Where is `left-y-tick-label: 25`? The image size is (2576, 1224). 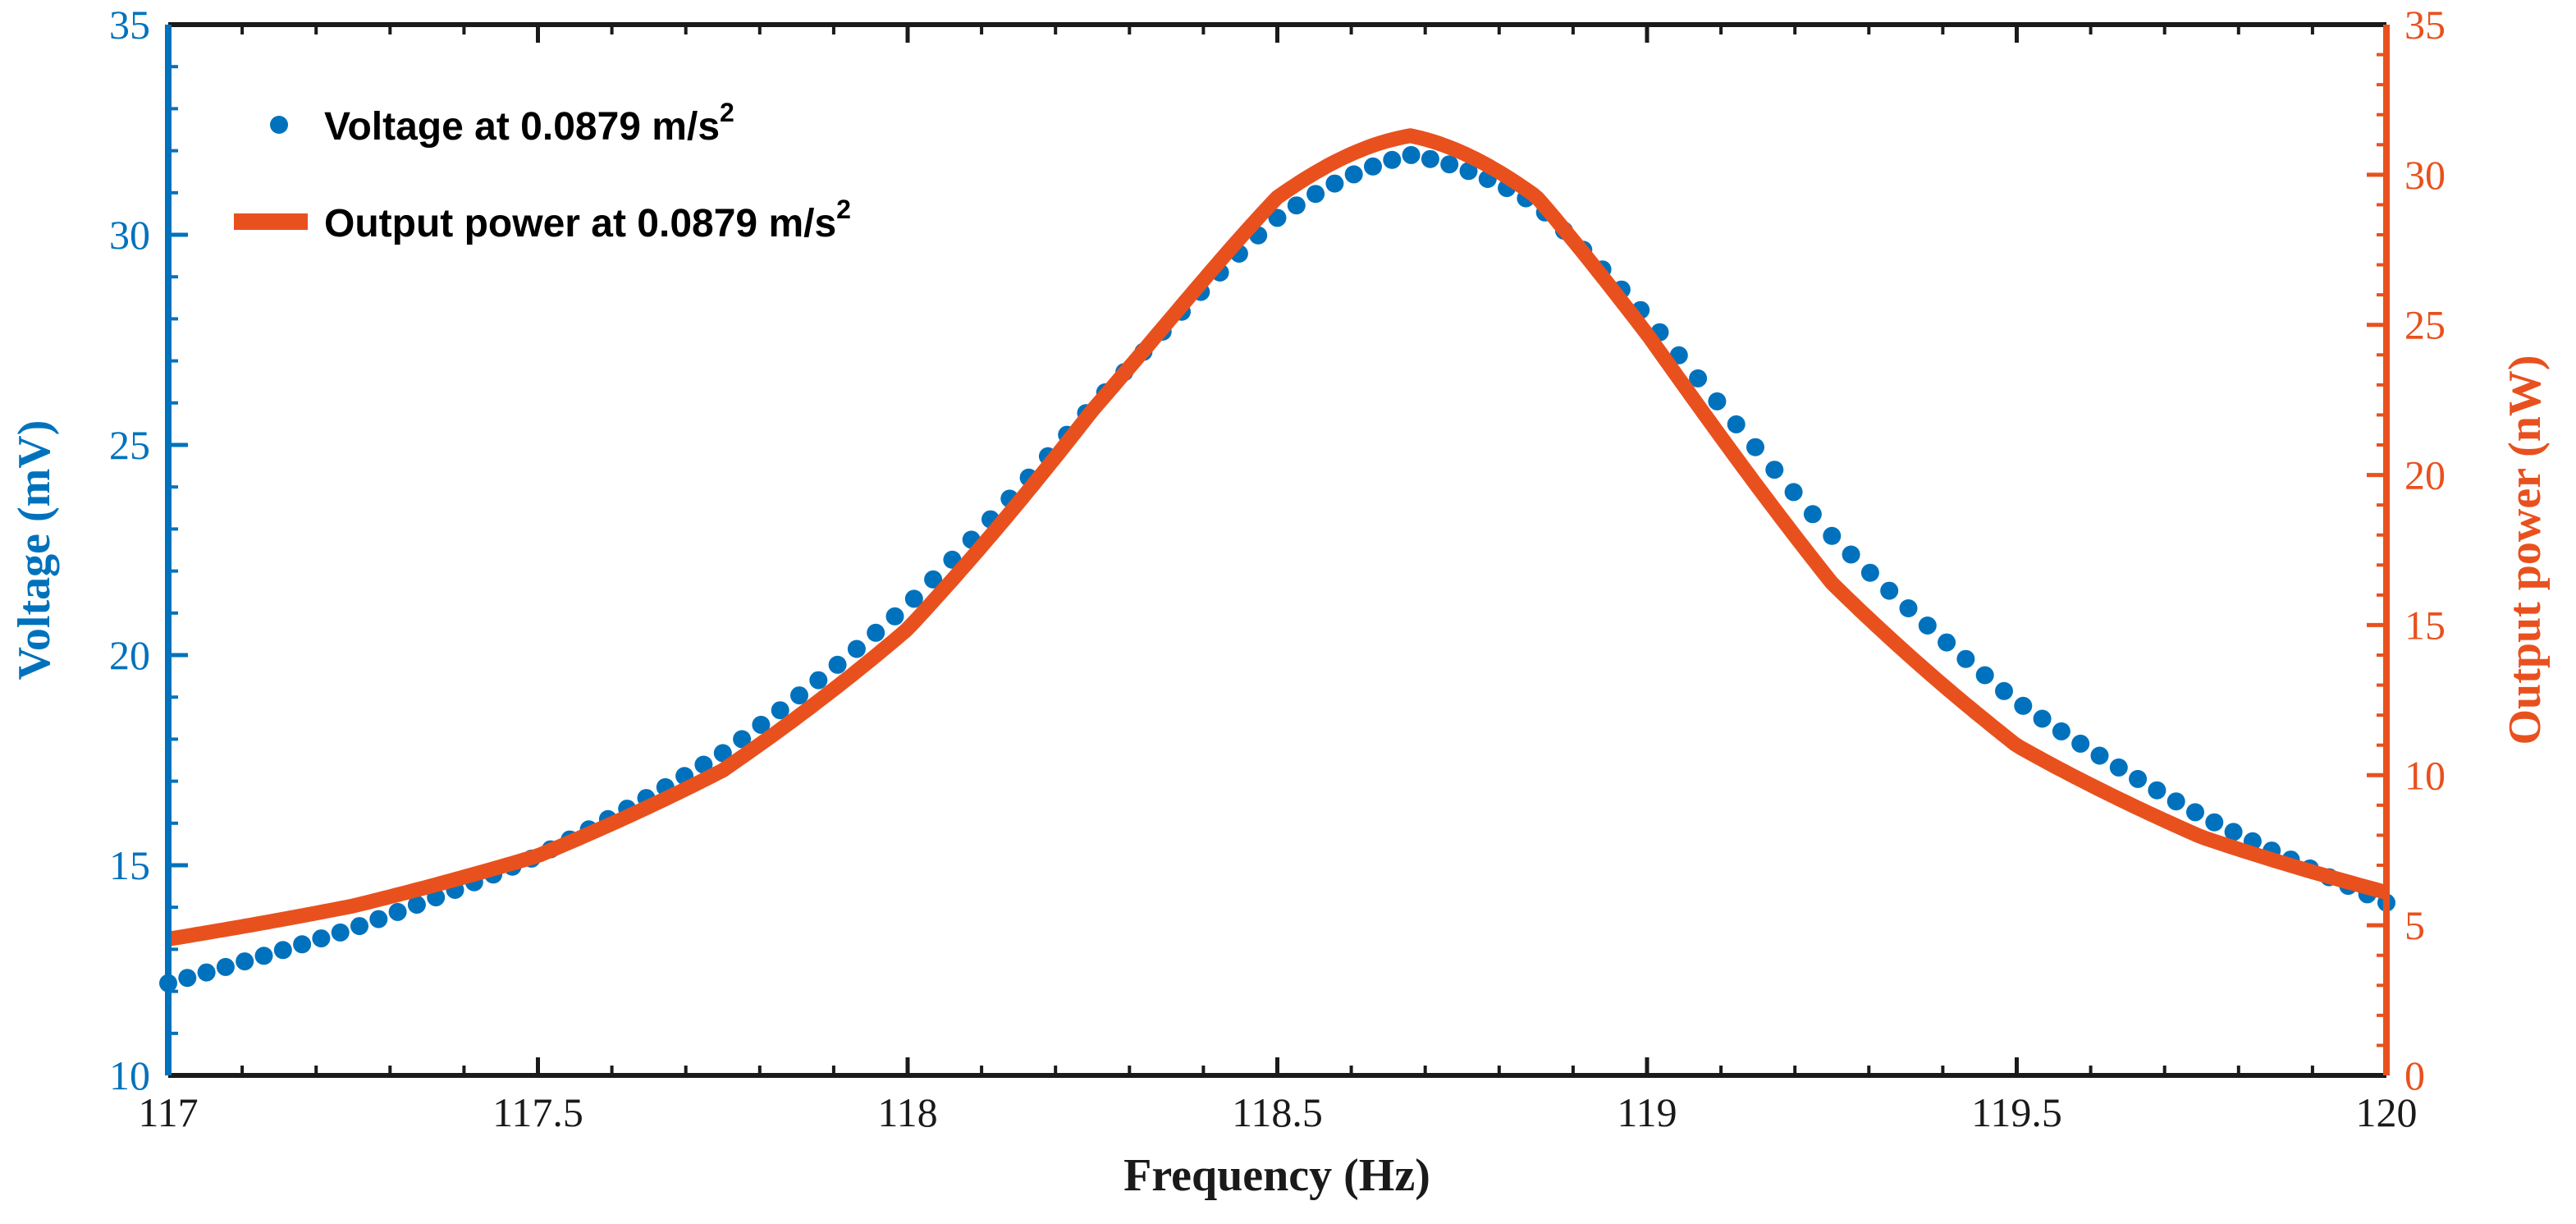 left-y-tick-label: 25 is located at coordinates (129, 445).